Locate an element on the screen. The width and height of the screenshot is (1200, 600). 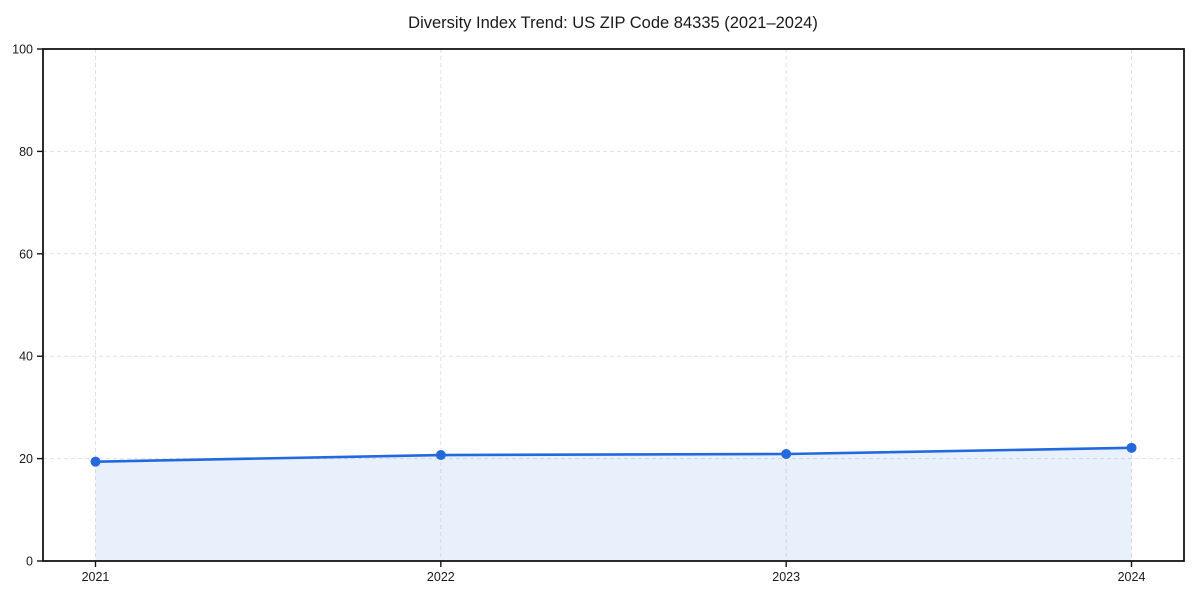
data-point-2024 is located at coordinates (1131, 447).